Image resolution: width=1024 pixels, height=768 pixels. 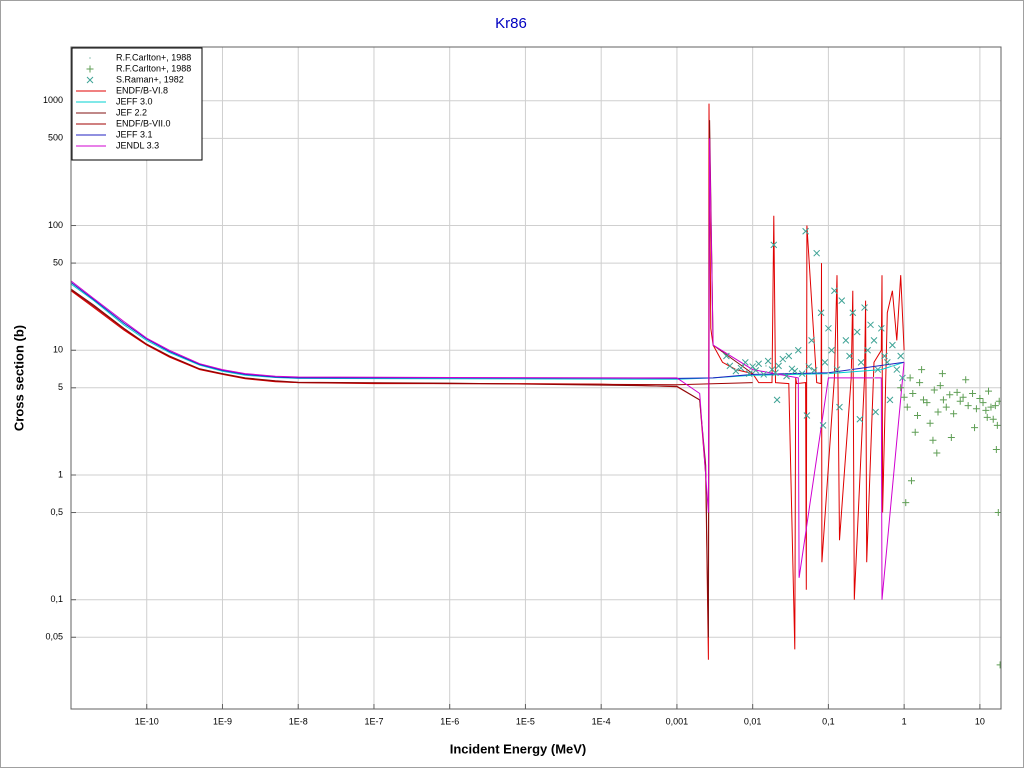 I want to click on y-tick-label: 0,5, so click(x=56, y=512).